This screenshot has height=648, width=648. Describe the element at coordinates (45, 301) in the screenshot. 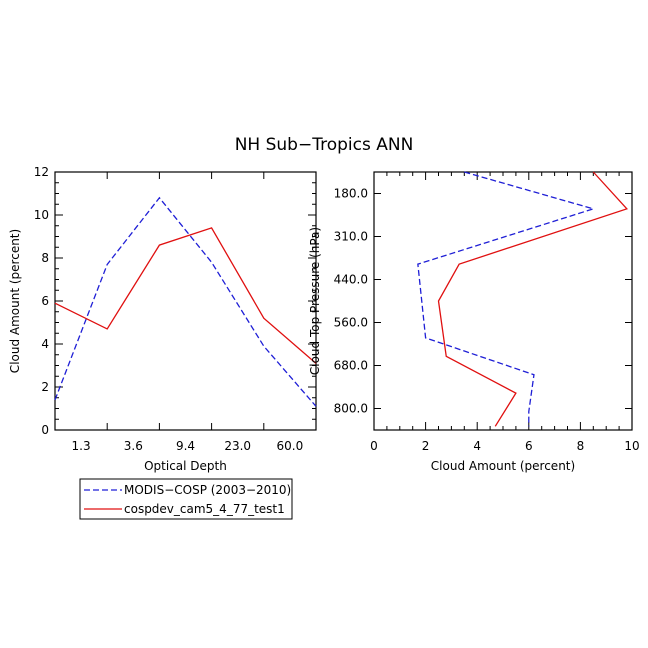

I see `y-tick-label: 6` at that location.